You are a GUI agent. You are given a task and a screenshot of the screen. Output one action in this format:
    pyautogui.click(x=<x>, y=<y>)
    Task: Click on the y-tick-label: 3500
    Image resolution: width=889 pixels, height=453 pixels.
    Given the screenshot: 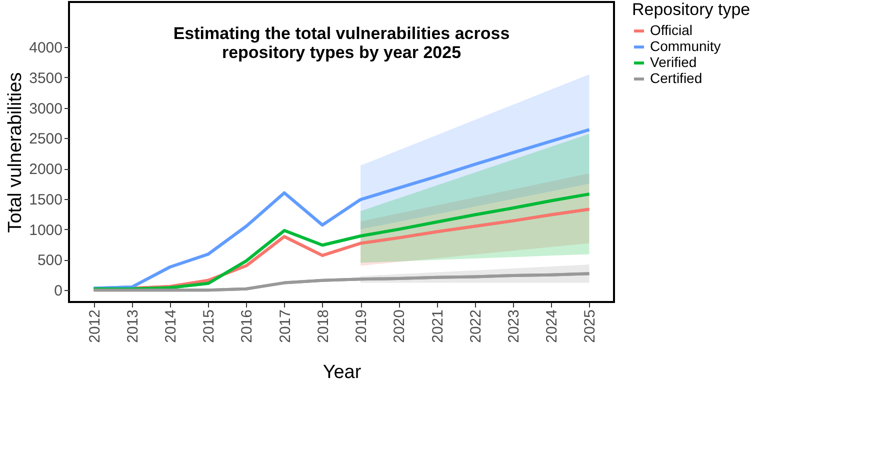 What is the action you would take?
    pyautogui.click(x=45, y=78)
    